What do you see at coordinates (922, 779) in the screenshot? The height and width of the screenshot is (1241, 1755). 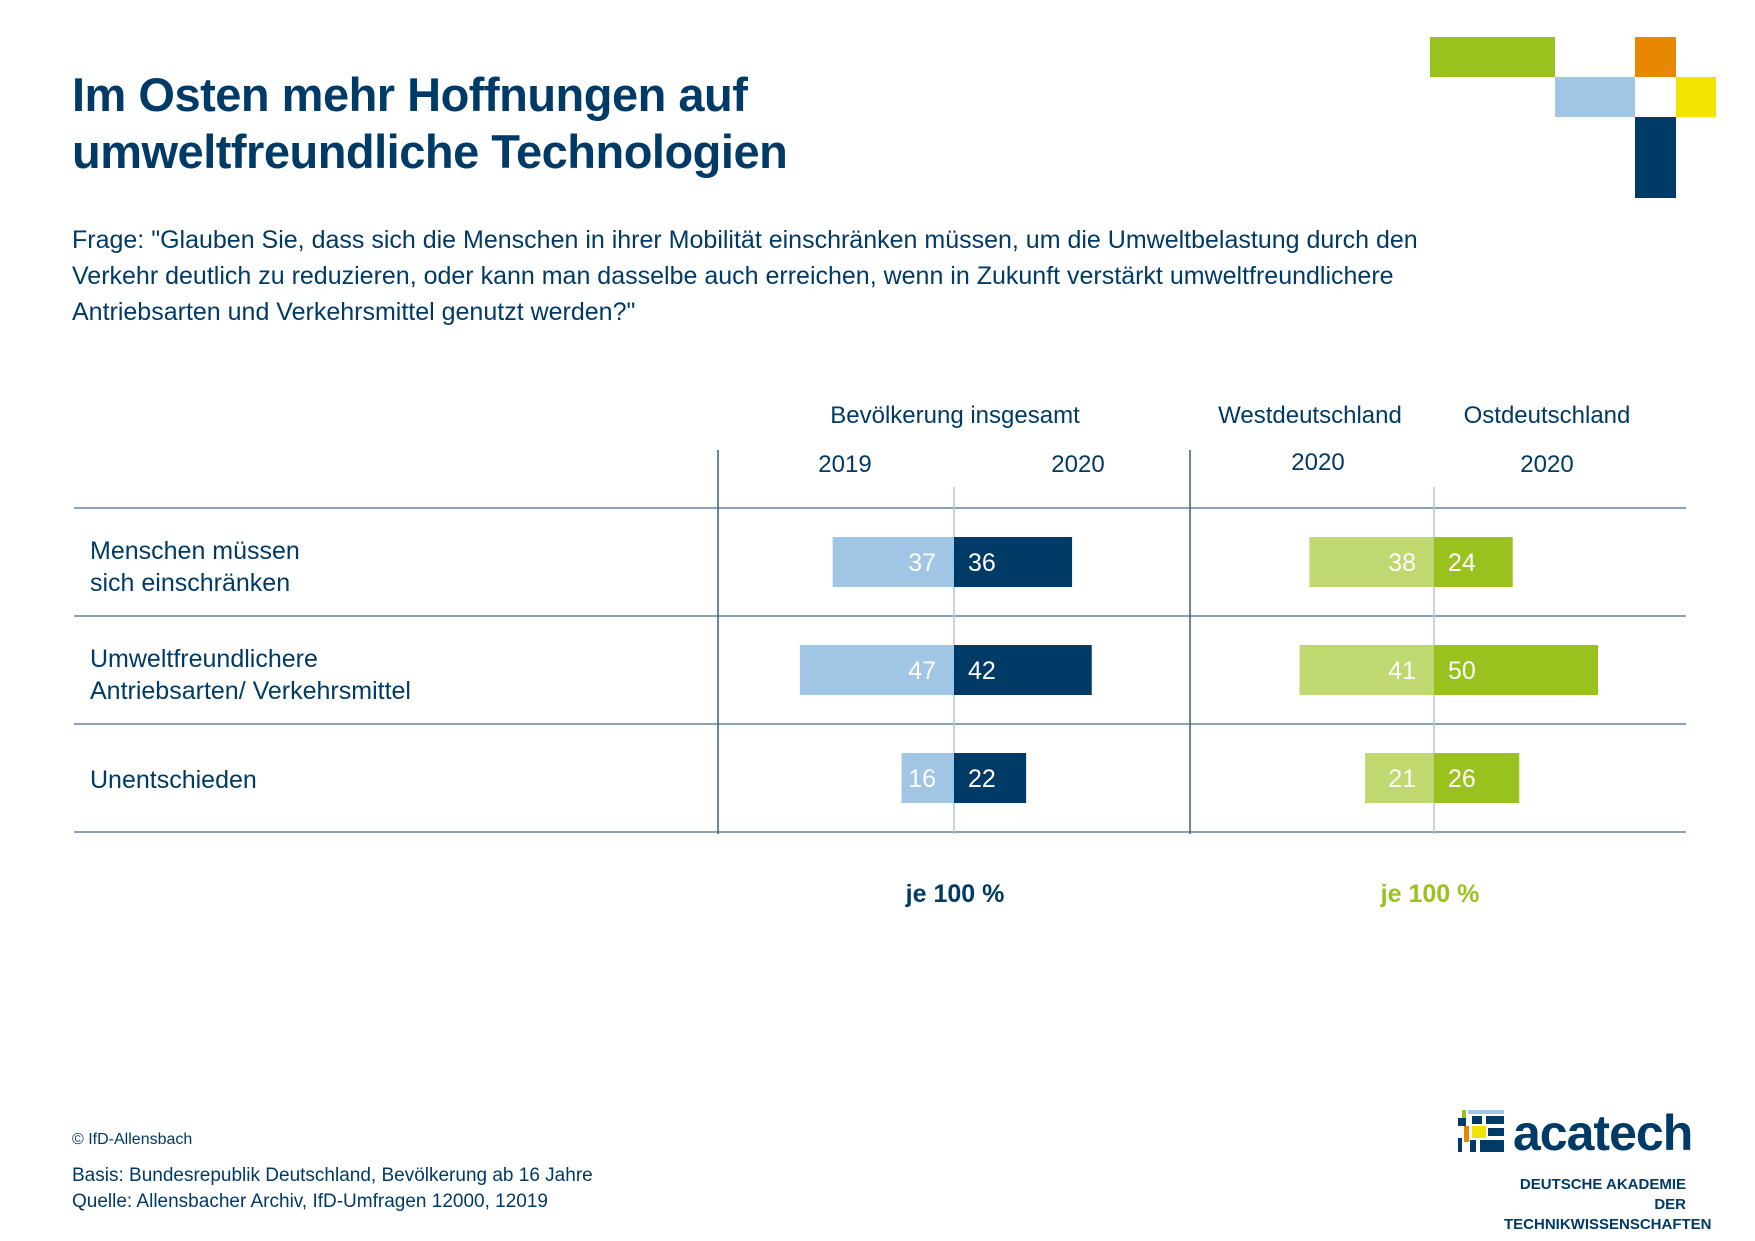 I see `bar-value-label: 16` at bounding box center [922, 779].